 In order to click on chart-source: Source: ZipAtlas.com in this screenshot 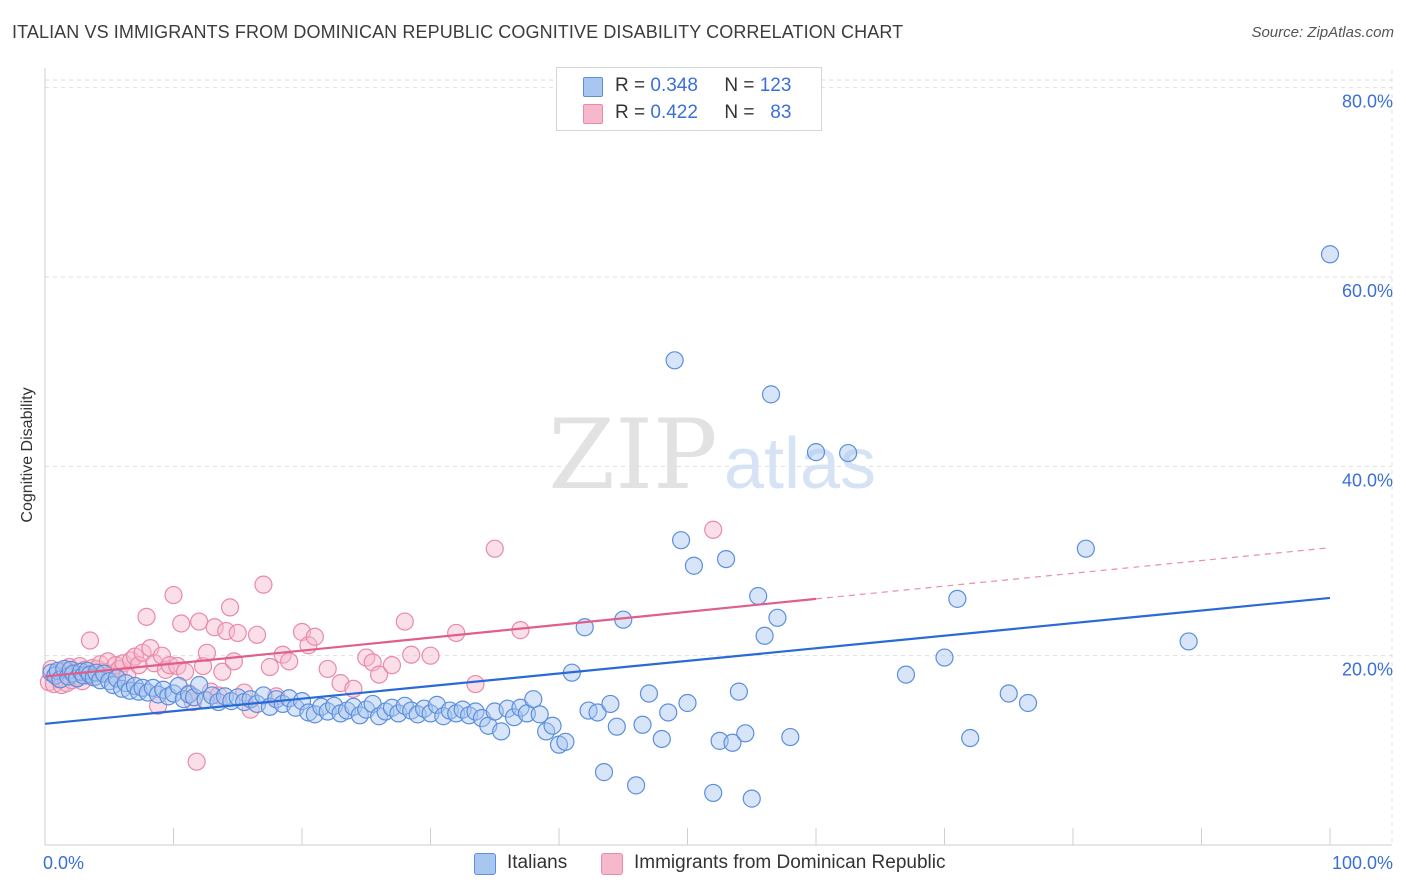, I will do `click(1322, 32)`.